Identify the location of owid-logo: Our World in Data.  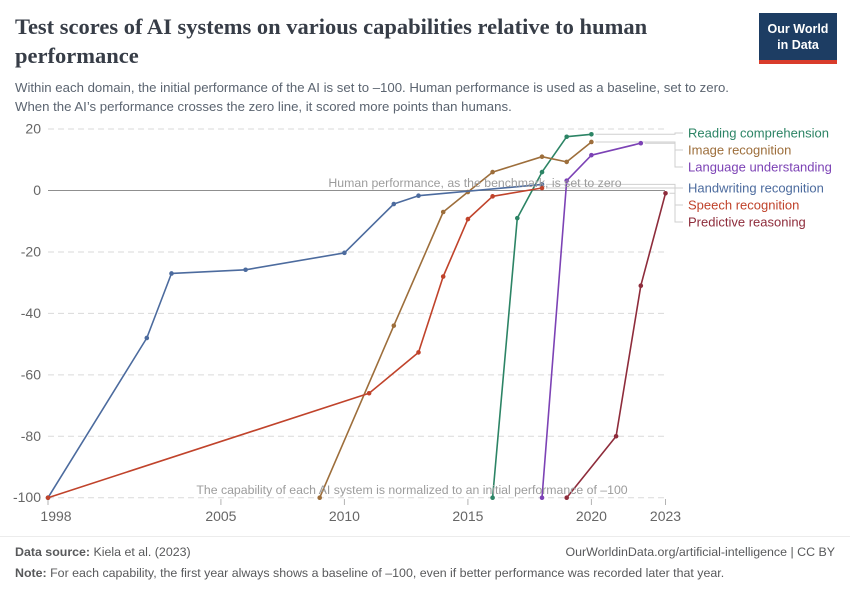
(798, 38).